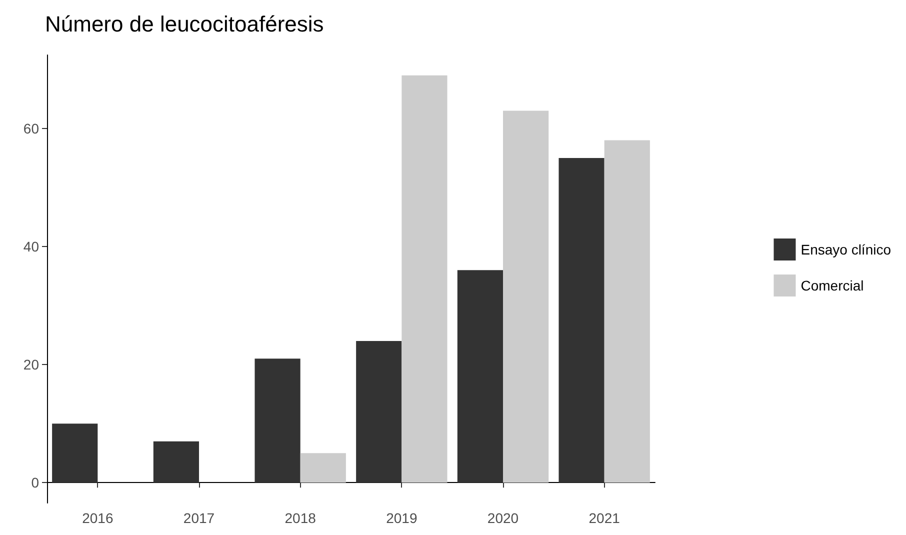 This screenshot has height=535, width=906. I want to click on x-tick-label: 2020, so click(503, 518).